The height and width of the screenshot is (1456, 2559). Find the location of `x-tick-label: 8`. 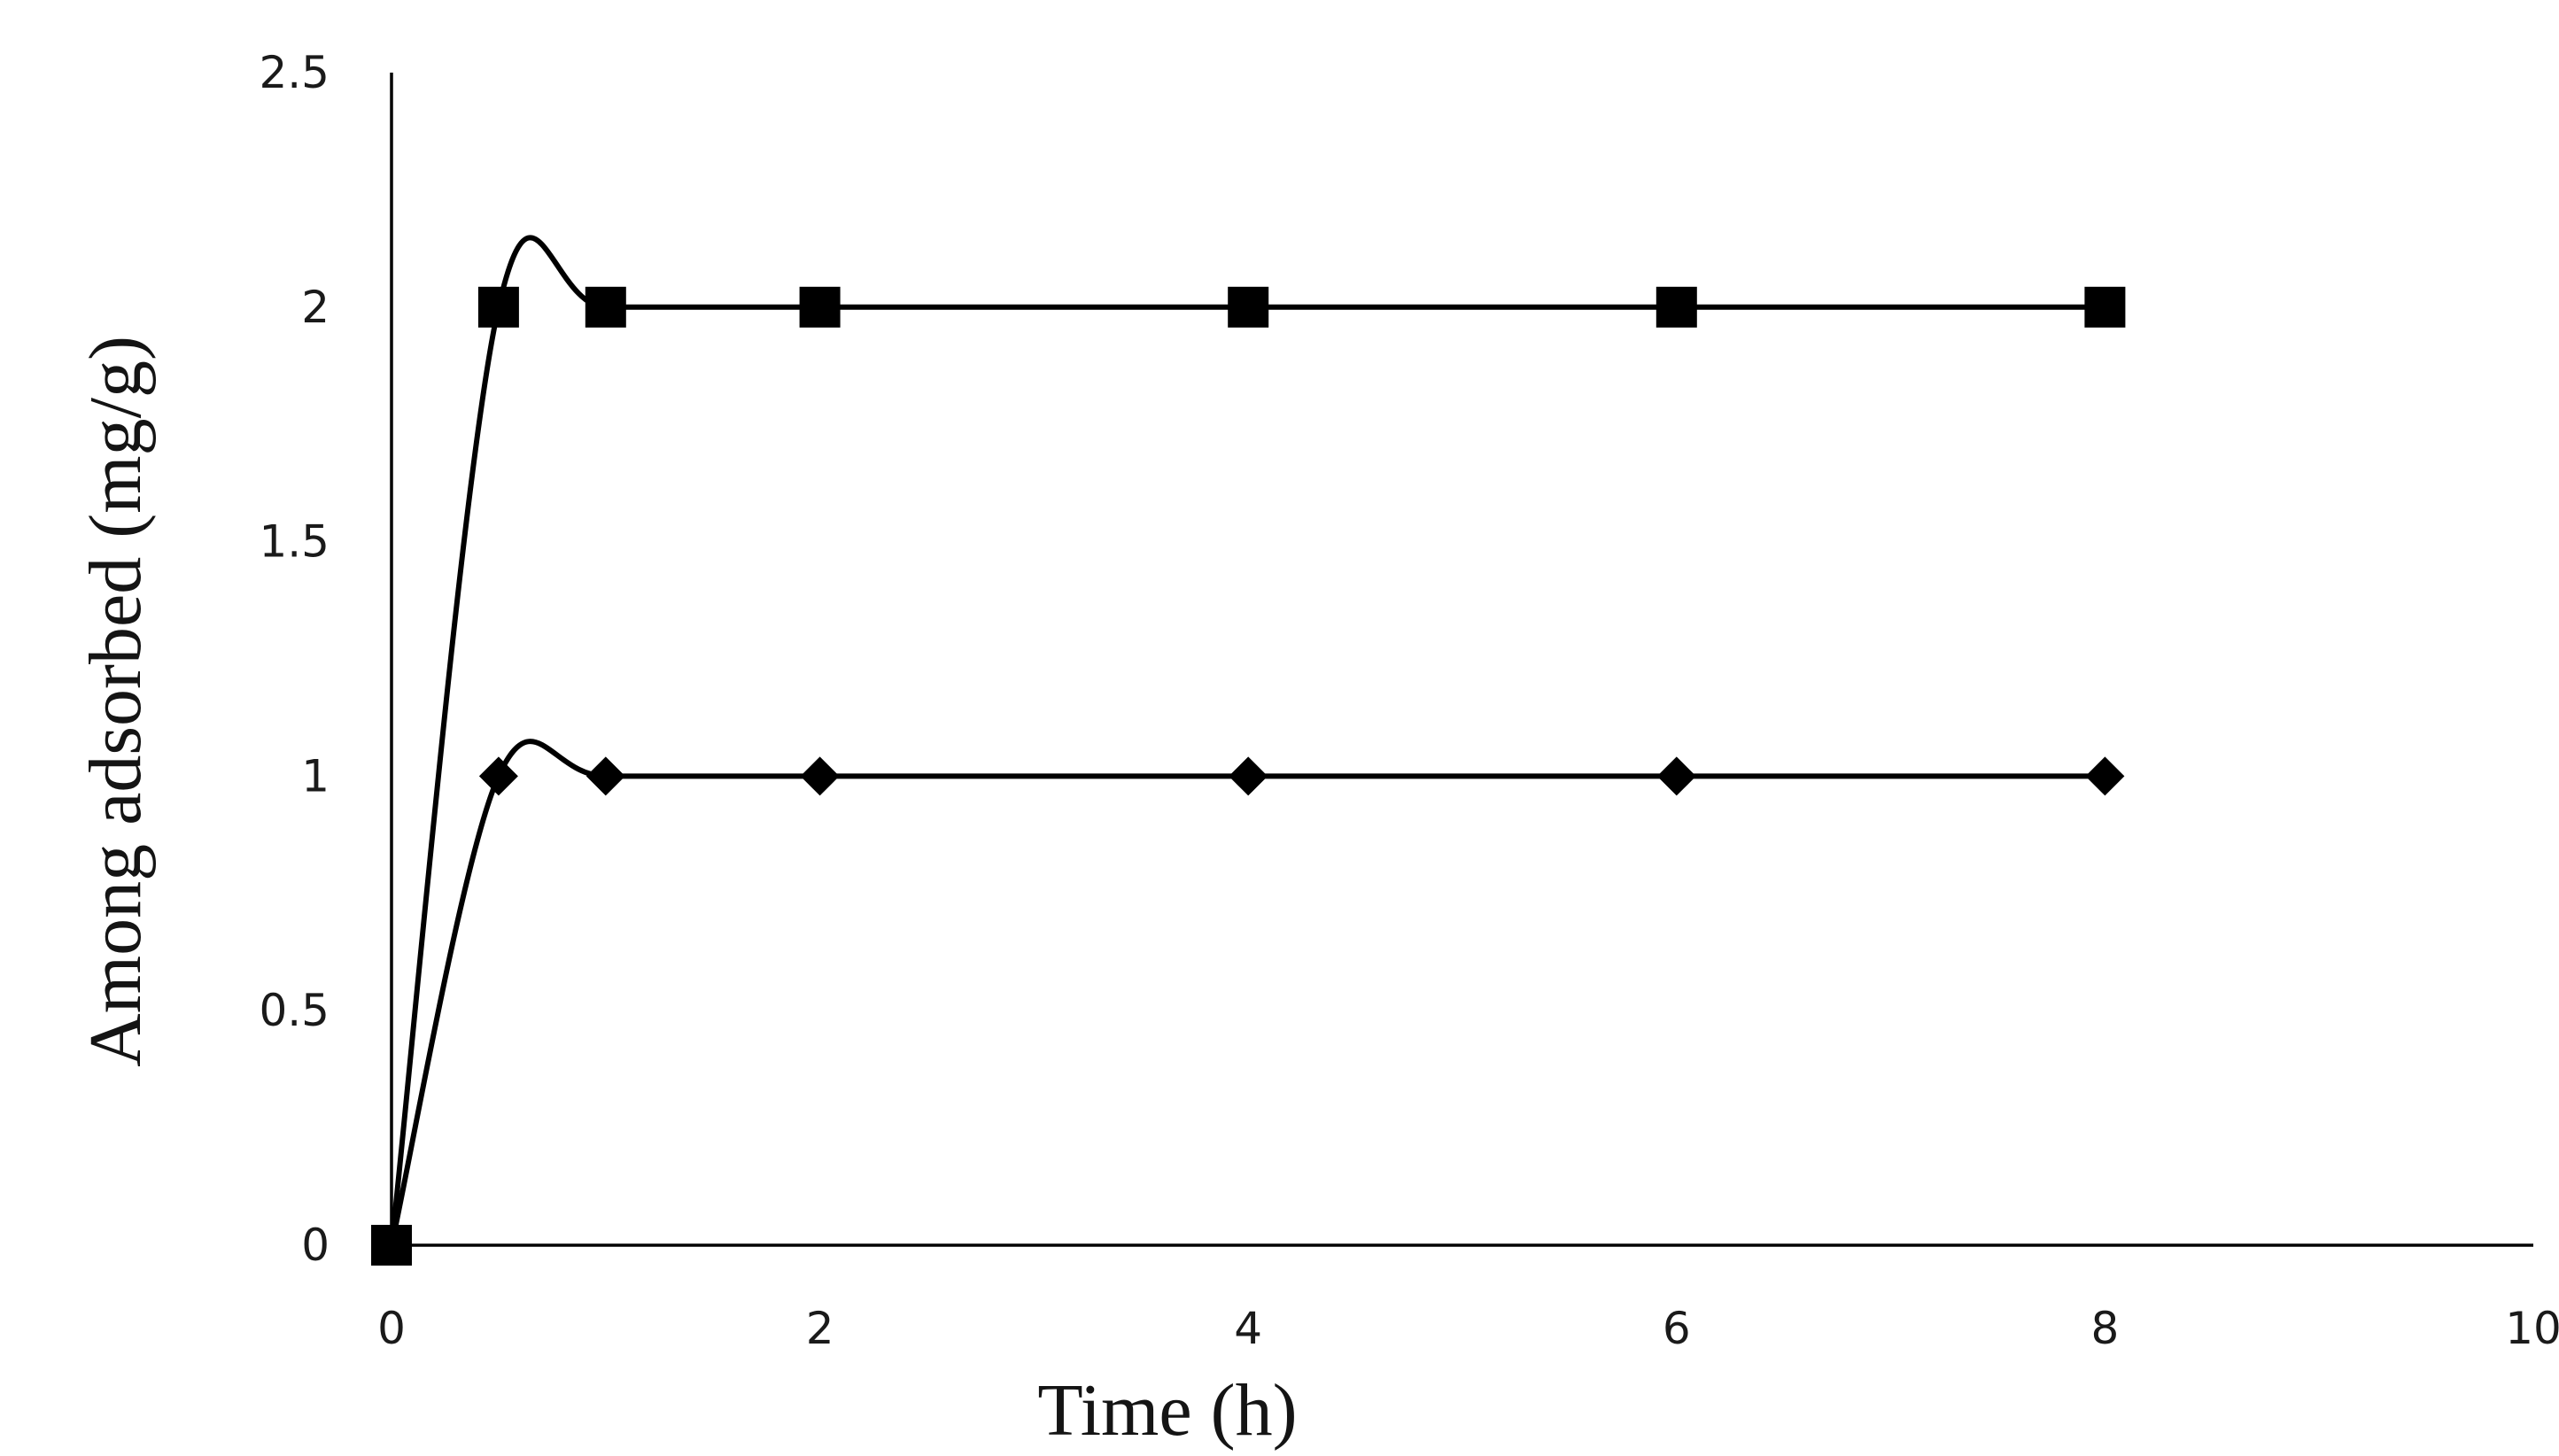

x-tick-label: 8 is located at coordinates (2104, 1328).